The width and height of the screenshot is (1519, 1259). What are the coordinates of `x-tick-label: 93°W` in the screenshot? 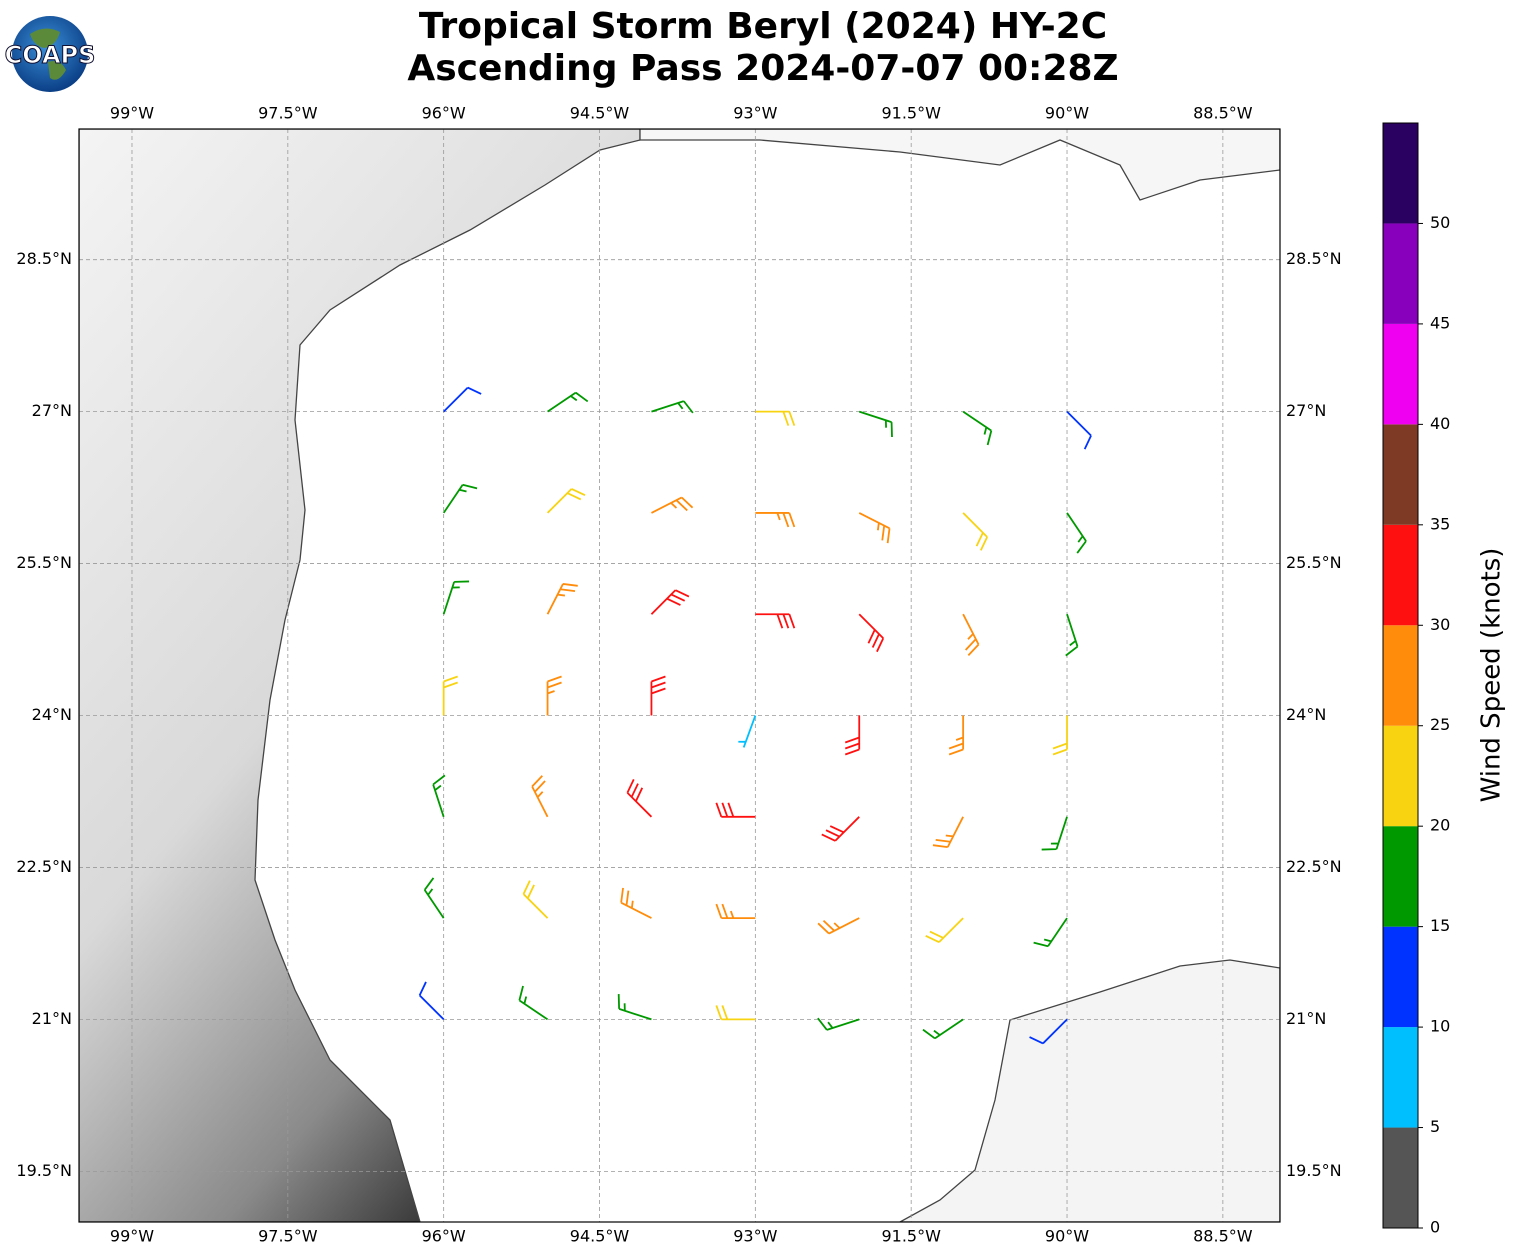 It's located at (755, 113).